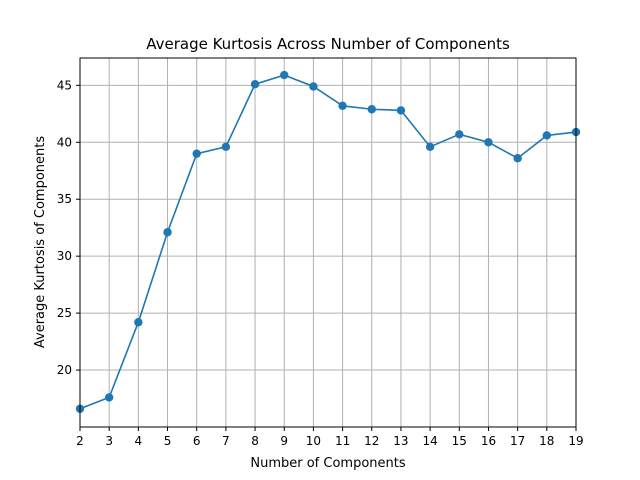 This screenshot has height=480, width=640. What do you see at coordinates (109, 441) in the screenshot?
I see `x-tick-label: 3` at bounding box center [109, 441].